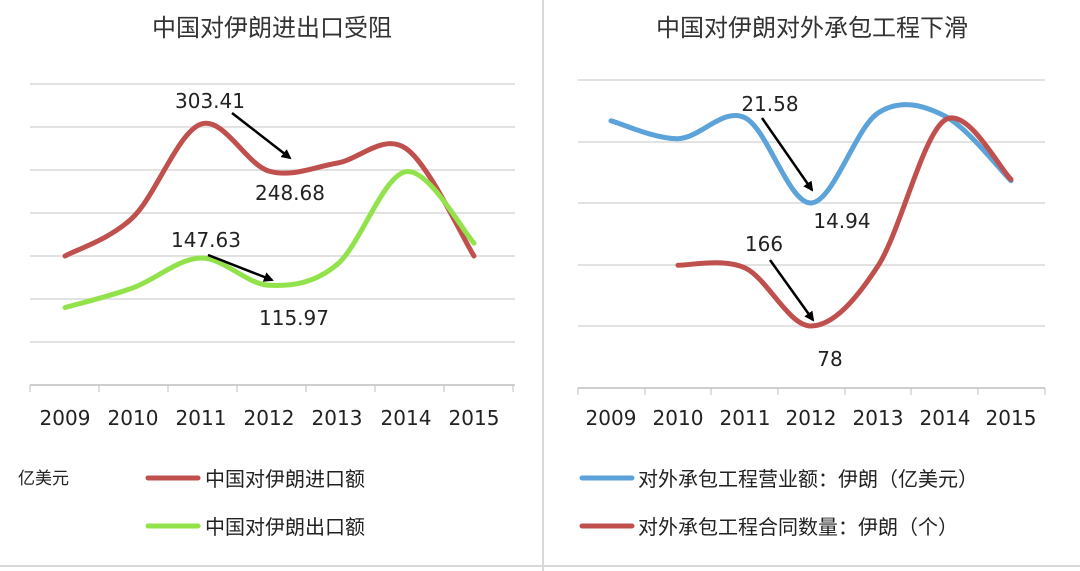  I want to click on data-label: 248.68, so click(290, 193).